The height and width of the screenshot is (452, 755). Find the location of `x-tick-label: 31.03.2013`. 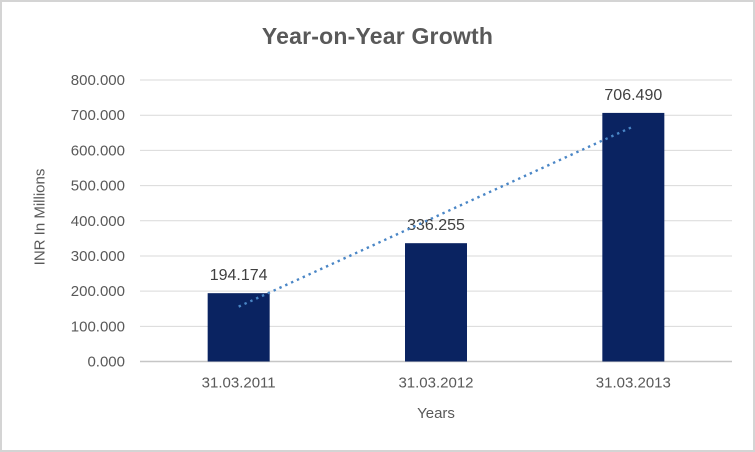

x-tick-label: 31.03.2013 is located at coordinates (633, 383).